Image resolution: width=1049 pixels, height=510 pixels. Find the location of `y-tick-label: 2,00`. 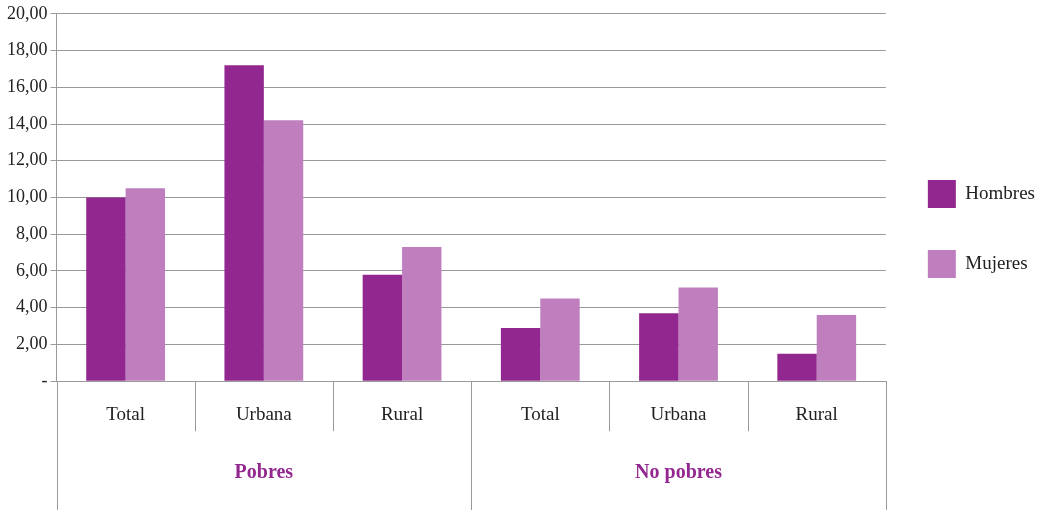

y-tick-label: 2,00 is located at coordinates (32, 343).